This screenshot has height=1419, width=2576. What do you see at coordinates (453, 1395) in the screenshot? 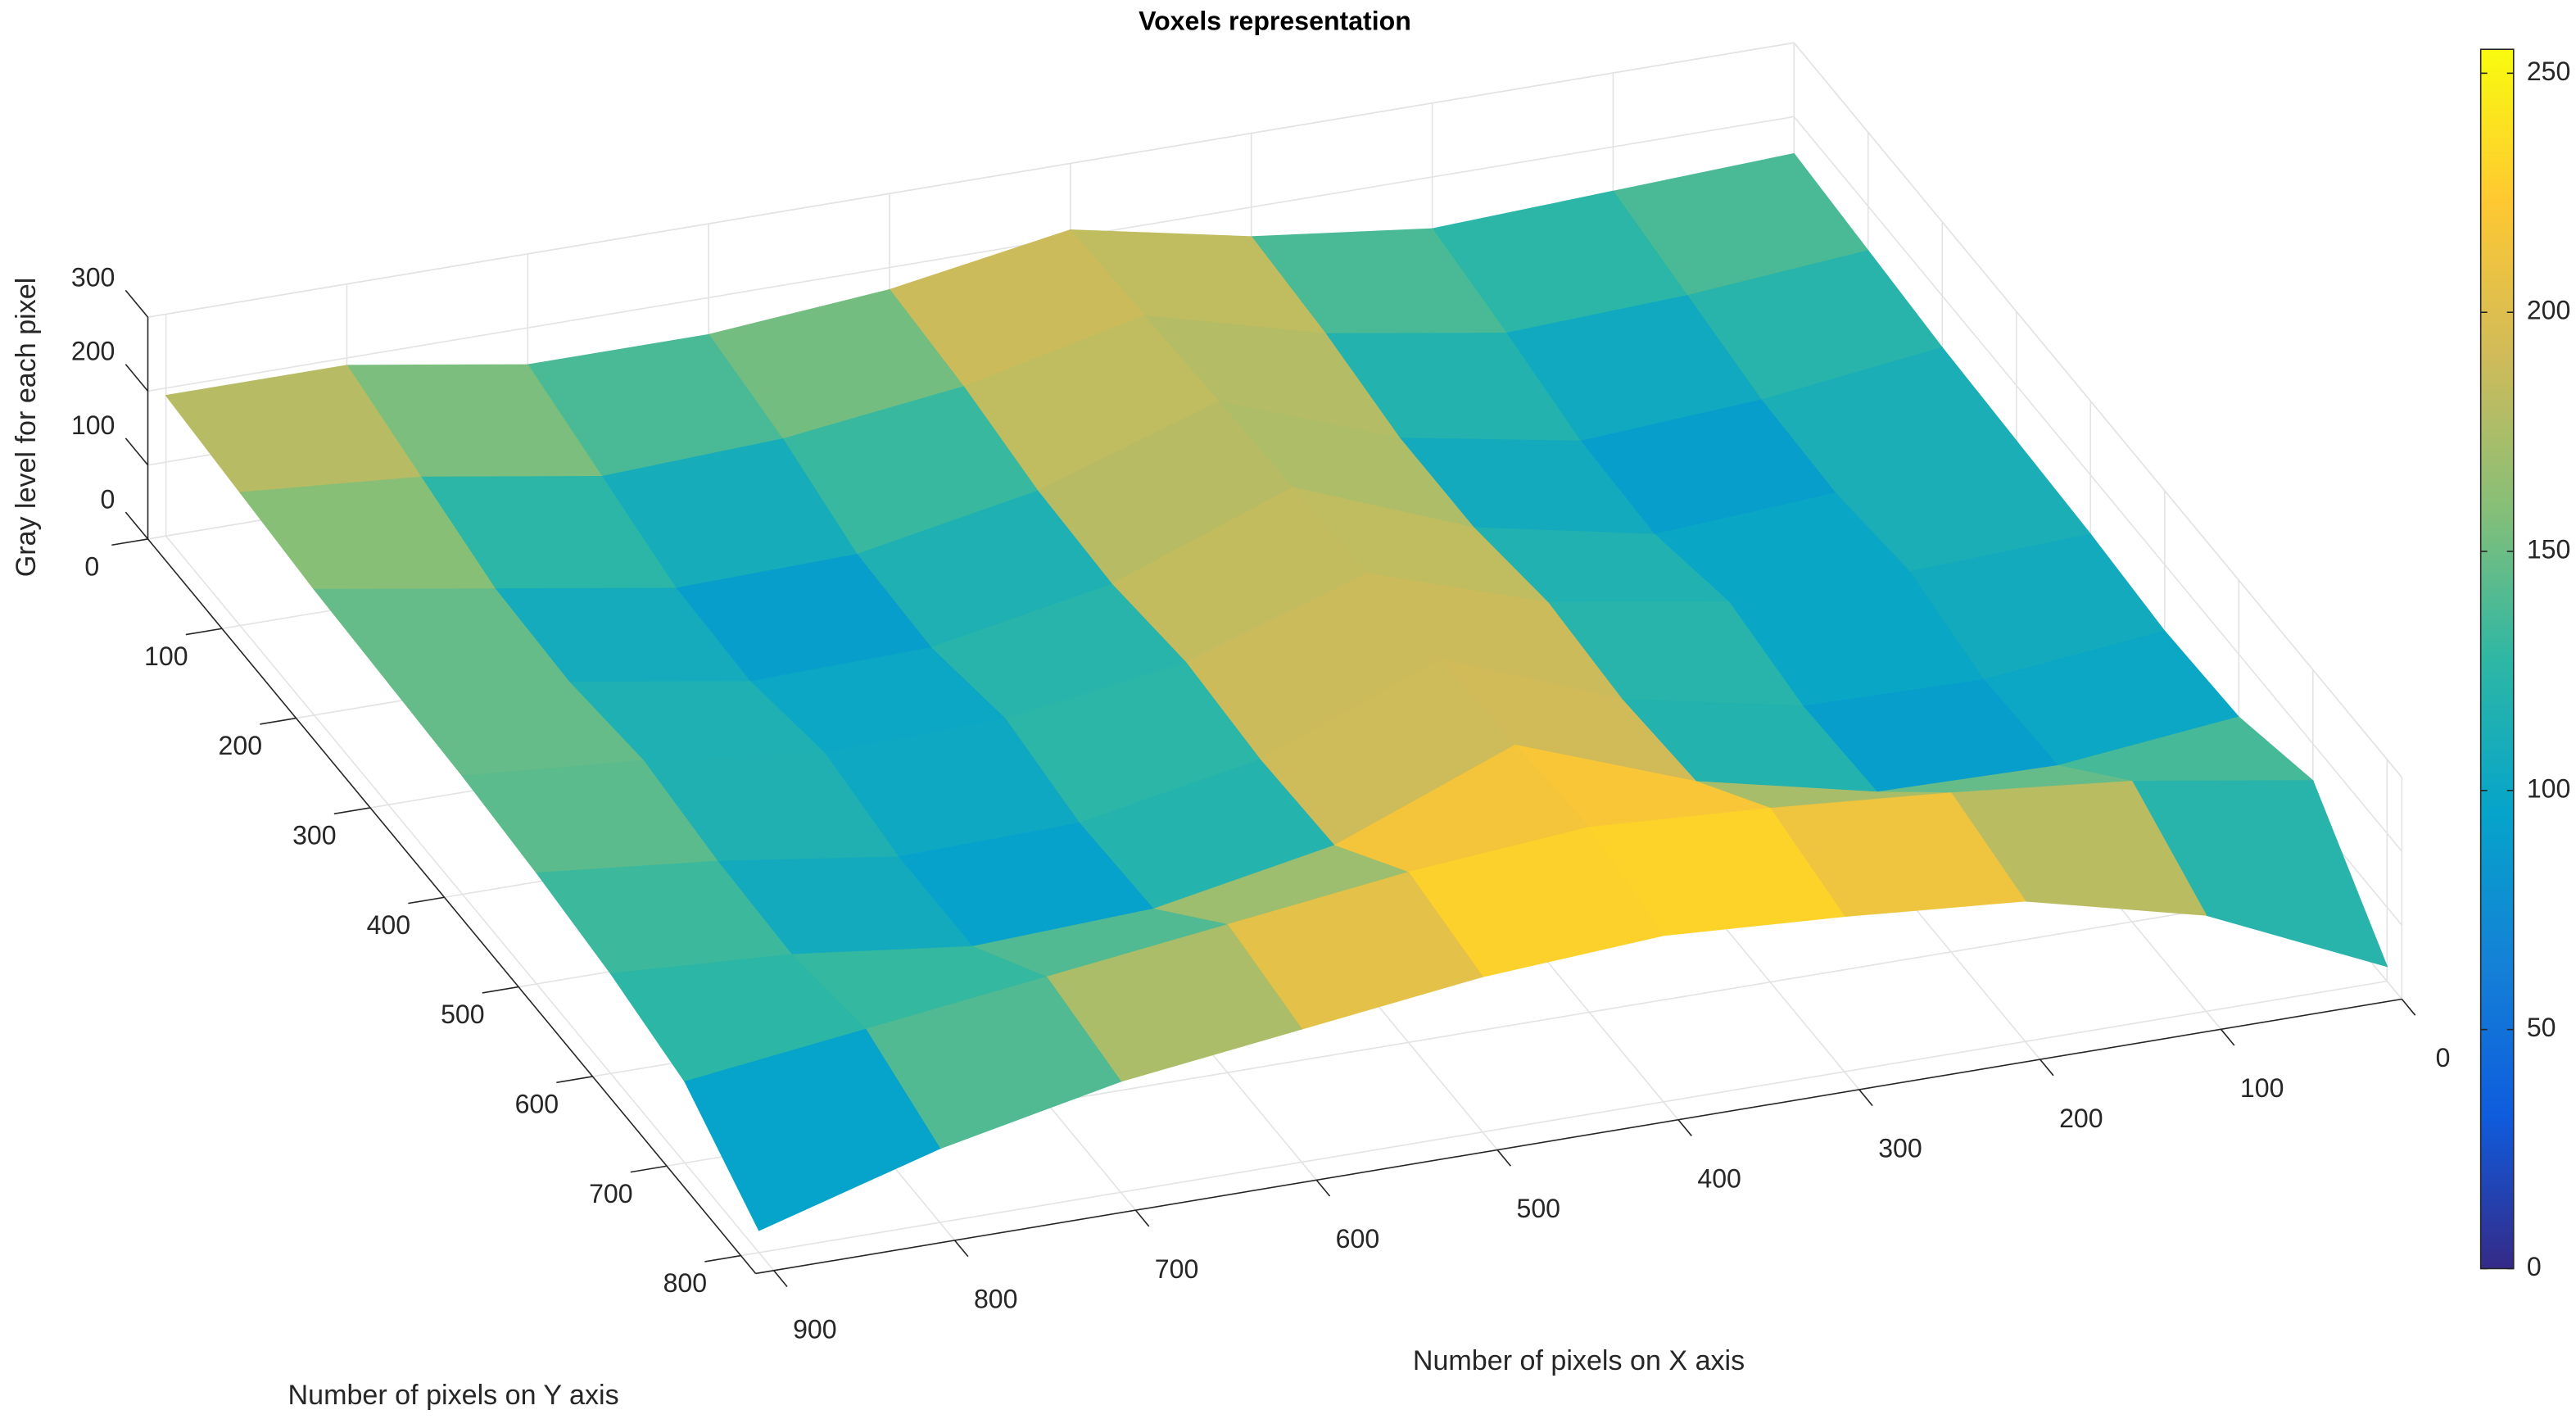
I see `y-axis-label: Number of pixels on Y axis` at bounding box center [453, 1395].